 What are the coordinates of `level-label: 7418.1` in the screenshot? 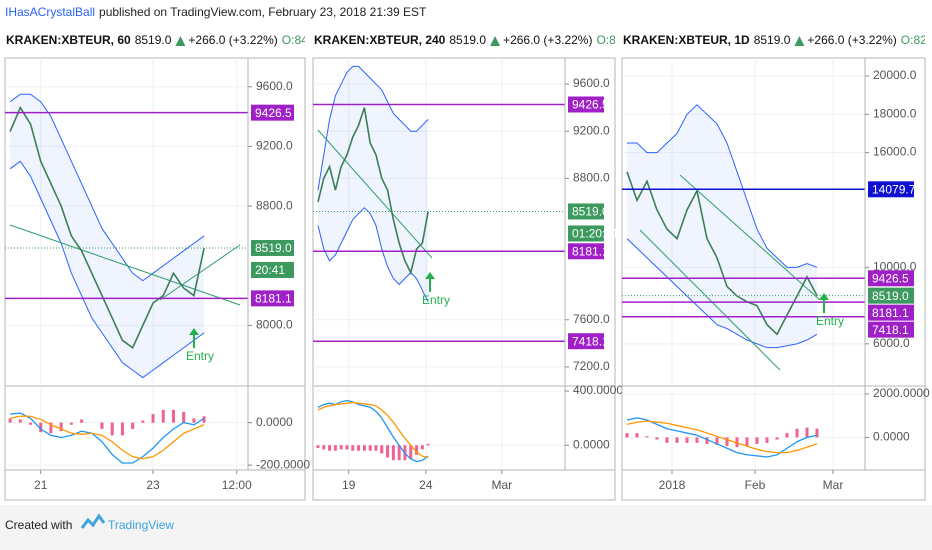 It's located at (890, 330).